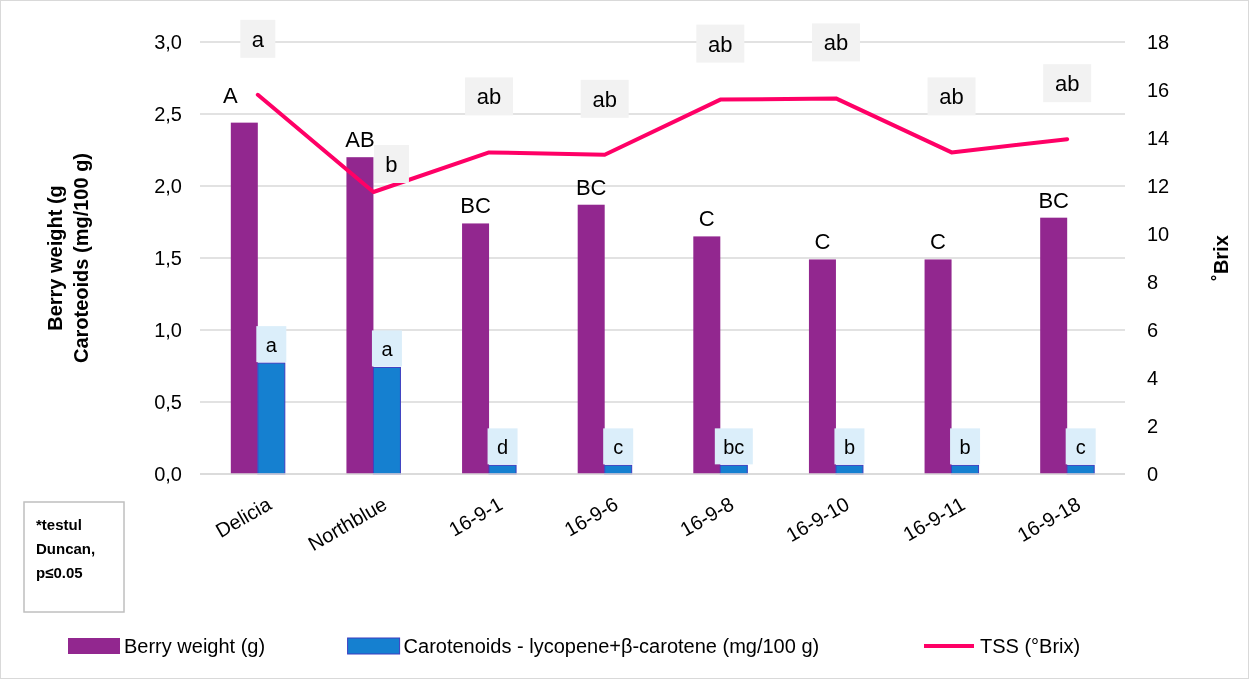 Image resolution: width=1249 pixels, height=679 pixels. Describe the element at coordinates (1153, 474) in the screenshot. I see `y2-tick-label: 0` at that location.